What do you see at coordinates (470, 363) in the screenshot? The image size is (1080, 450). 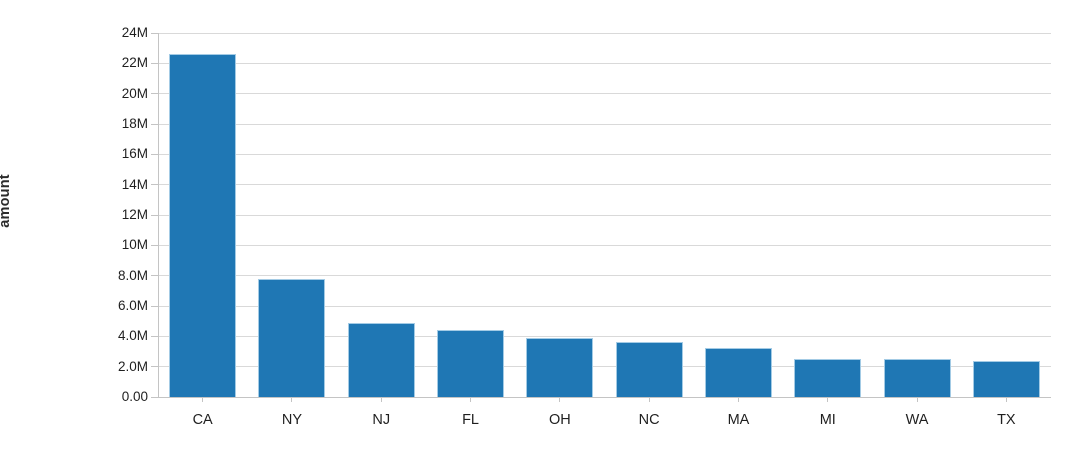 I see `bar-fl` at bounding box center [470, 363].